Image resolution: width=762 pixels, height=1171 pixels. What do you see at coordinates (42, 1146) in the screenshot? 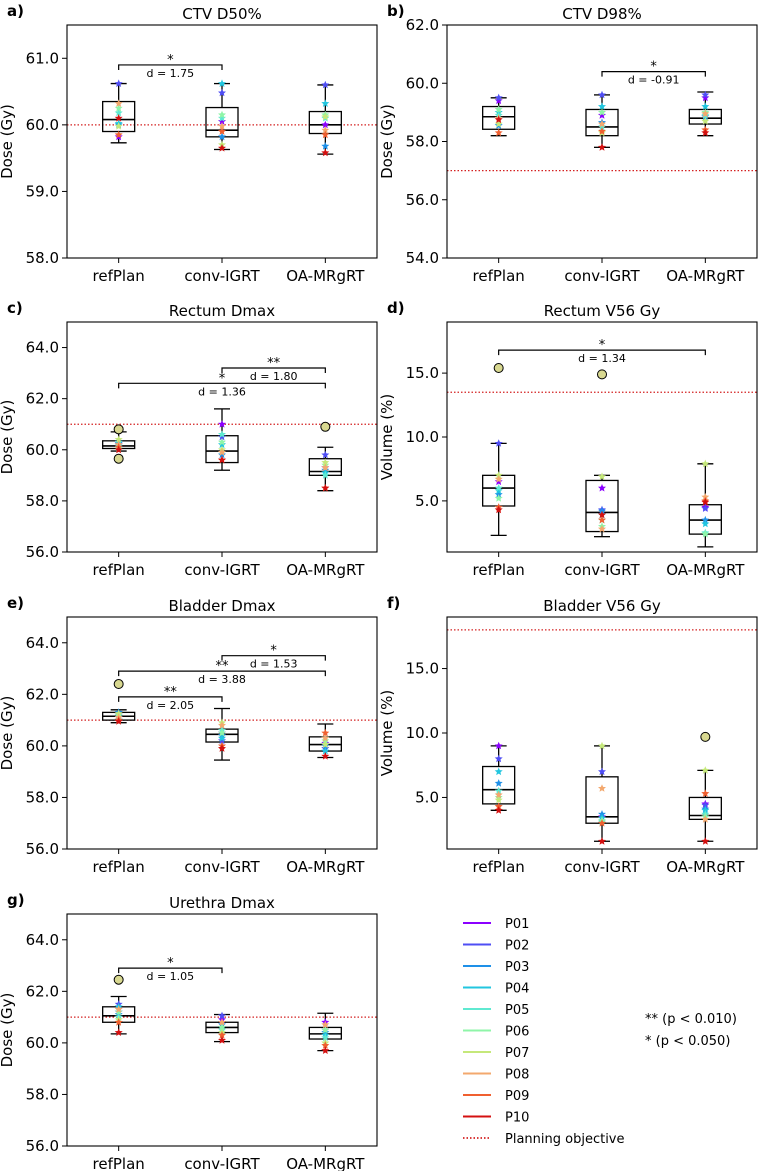
I see `y-tick-label: 56.0` at bounding box center [42, 1146].